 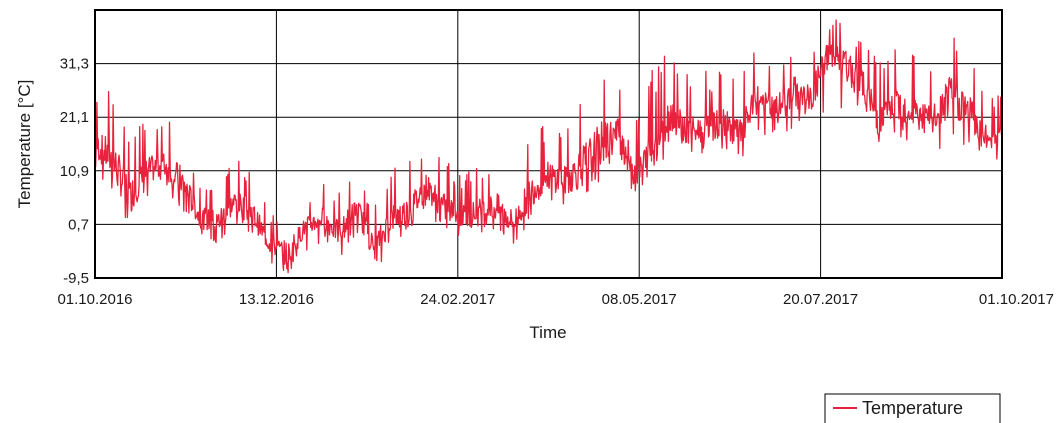 I want to click on y-tick-labels: -9,5 0,7 10,9 21,1 31,3, so click(x=74, y=171).